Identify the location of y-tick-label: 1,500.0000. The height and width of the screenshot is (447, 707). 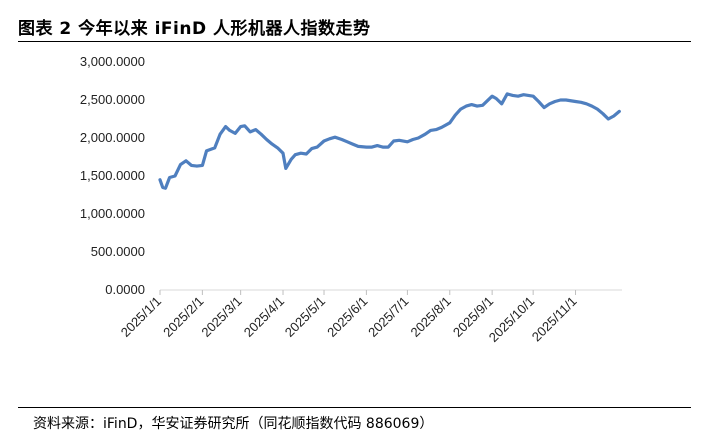
(112, 175).